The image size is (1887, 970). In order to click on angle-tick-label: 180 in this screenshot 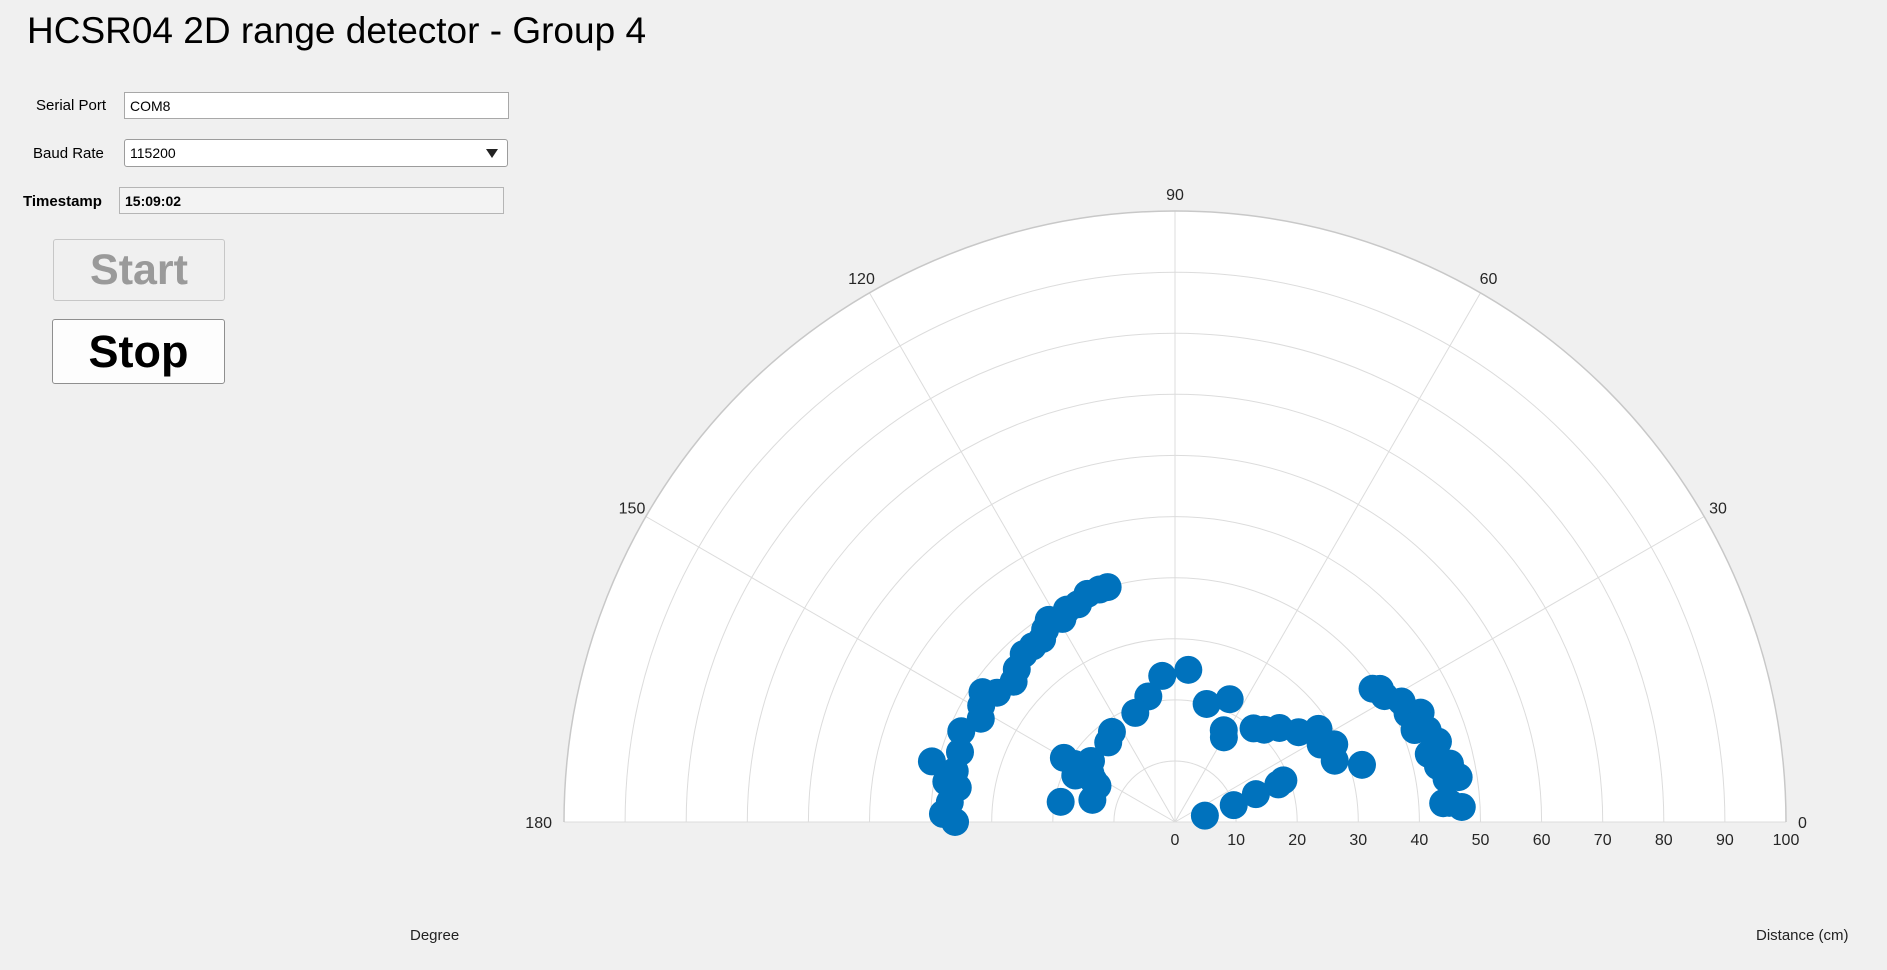, I will do `click(538, 823)`.